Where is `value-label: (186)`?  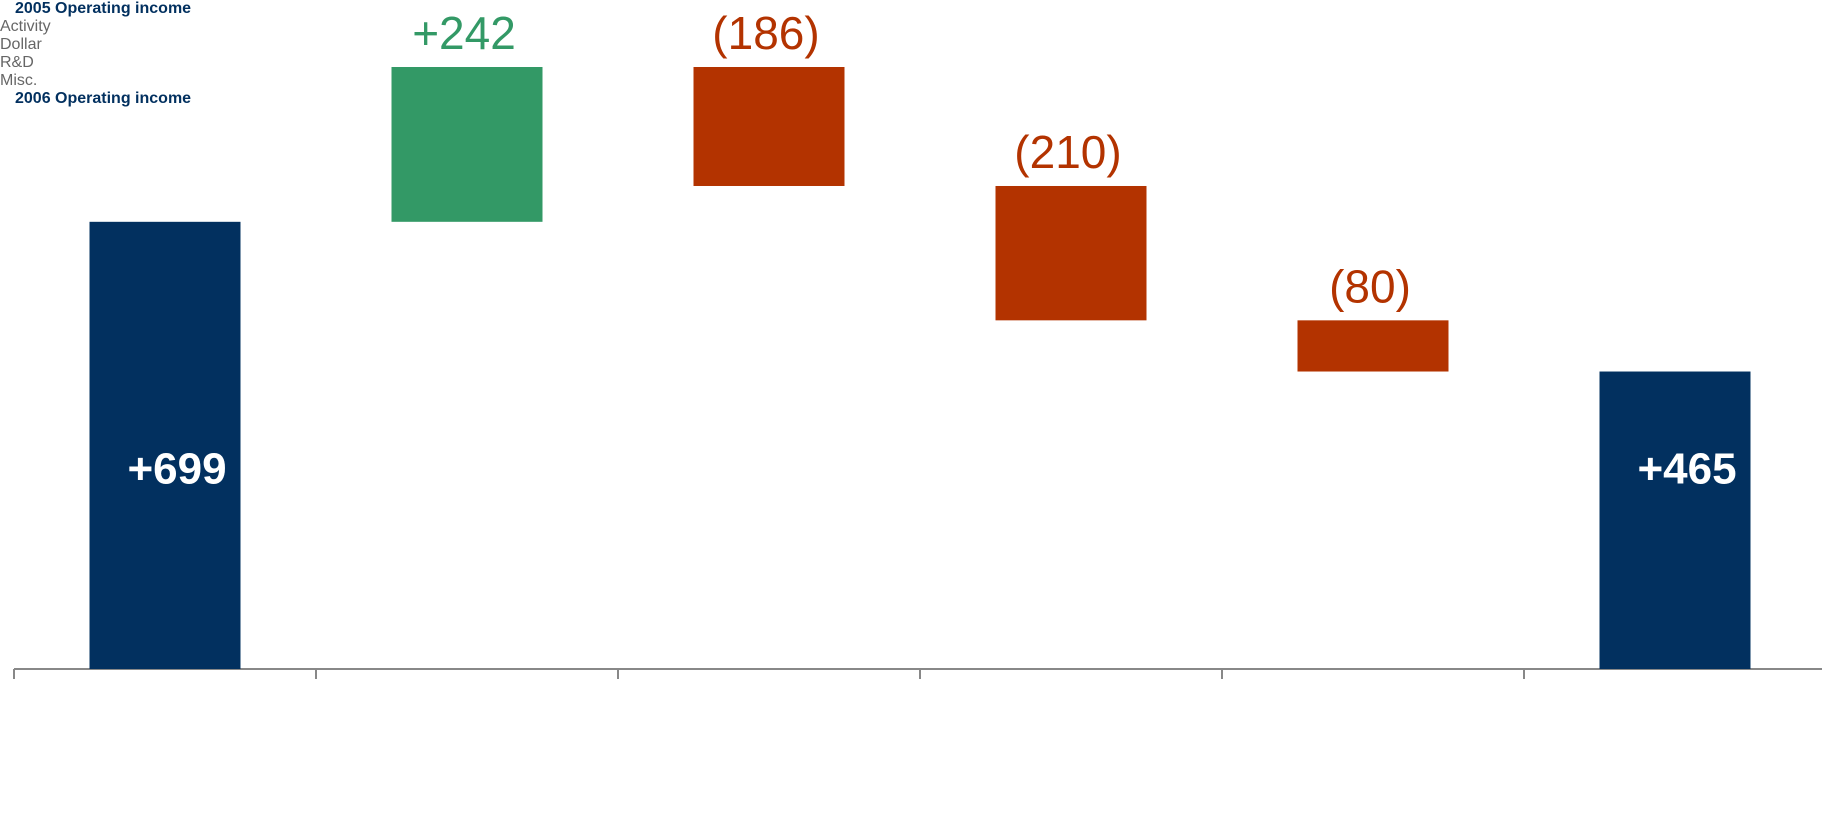
value-label: (186) is located at coordinates (765, 33).